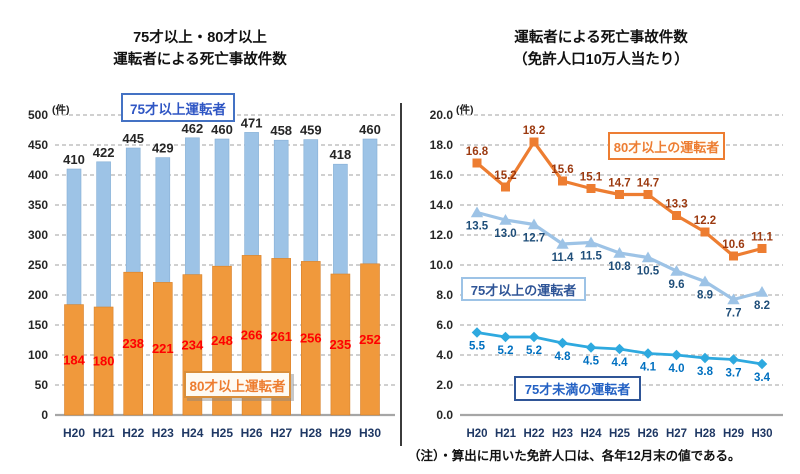 The width and height of the screenshot is (800, 474). Describe the element at coordinates (178, 107) in the screenshot. I see `legend-box-75-plus-drivers: 75才以上運転者` at that location.